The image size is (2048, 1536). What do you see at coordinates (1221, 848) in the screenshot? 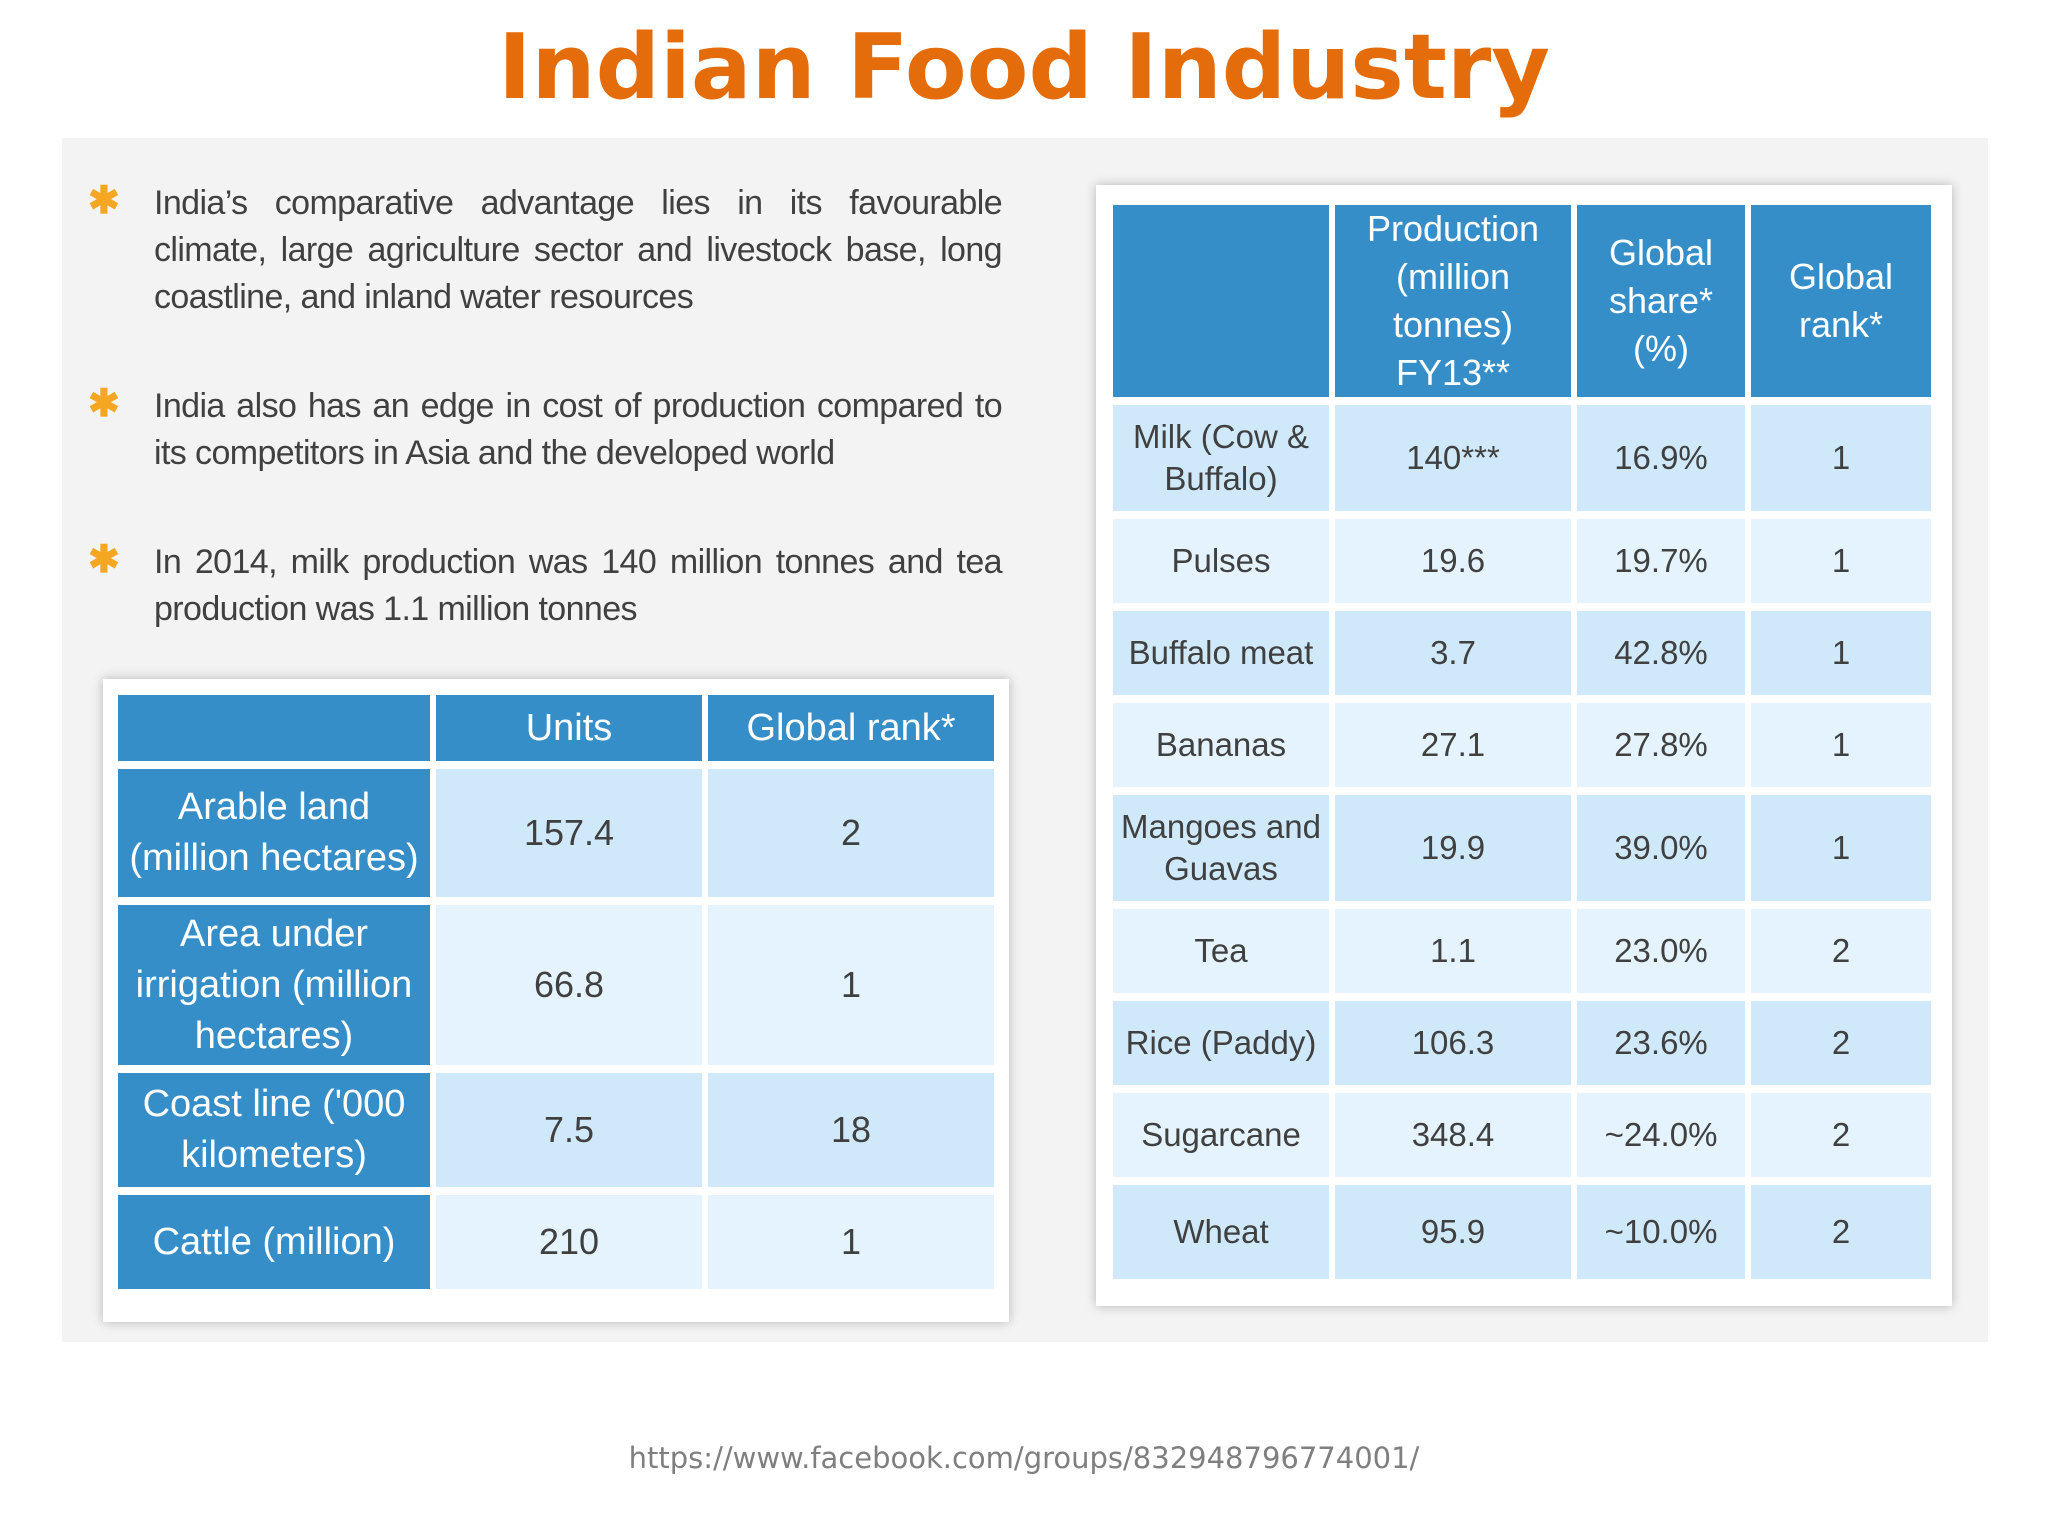
I see `item-cell: Mangoes and Guavas` at bounding box center [1221, 848].